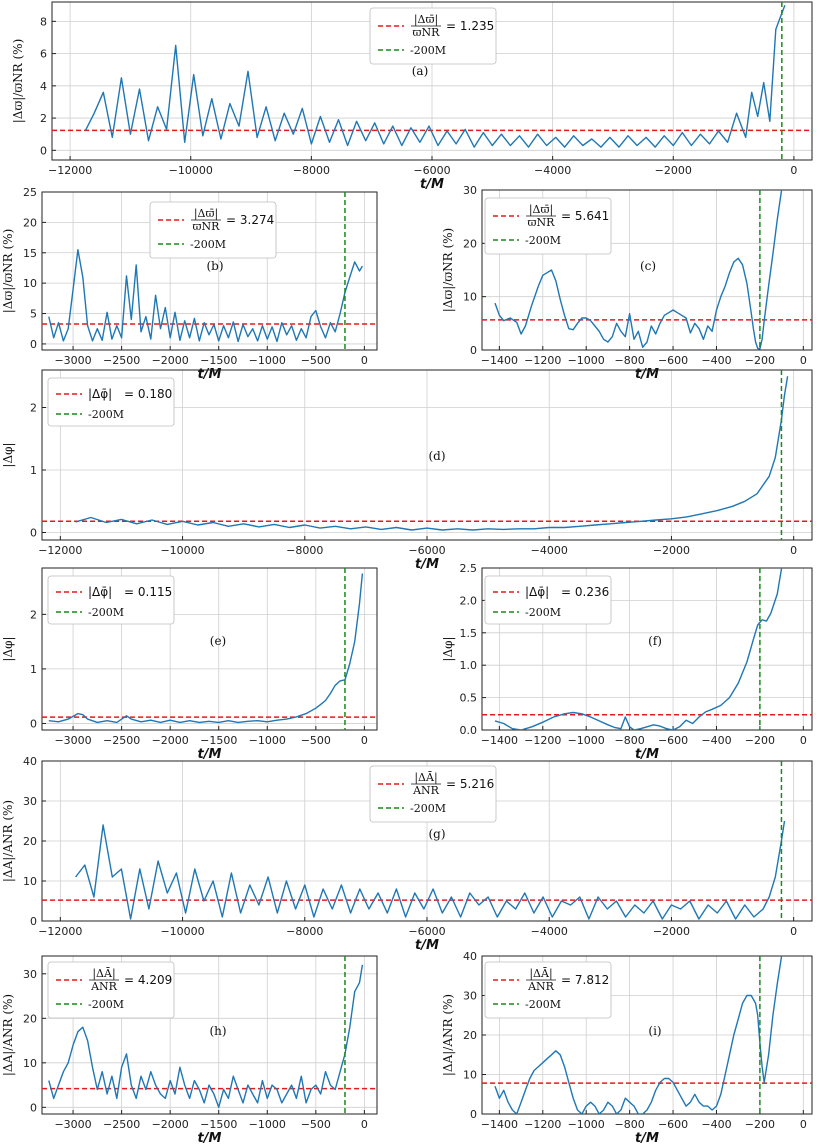  Describe the element at coordinates (43, 86) in the screenshot. I see `y-tick-label: 4` at that location.